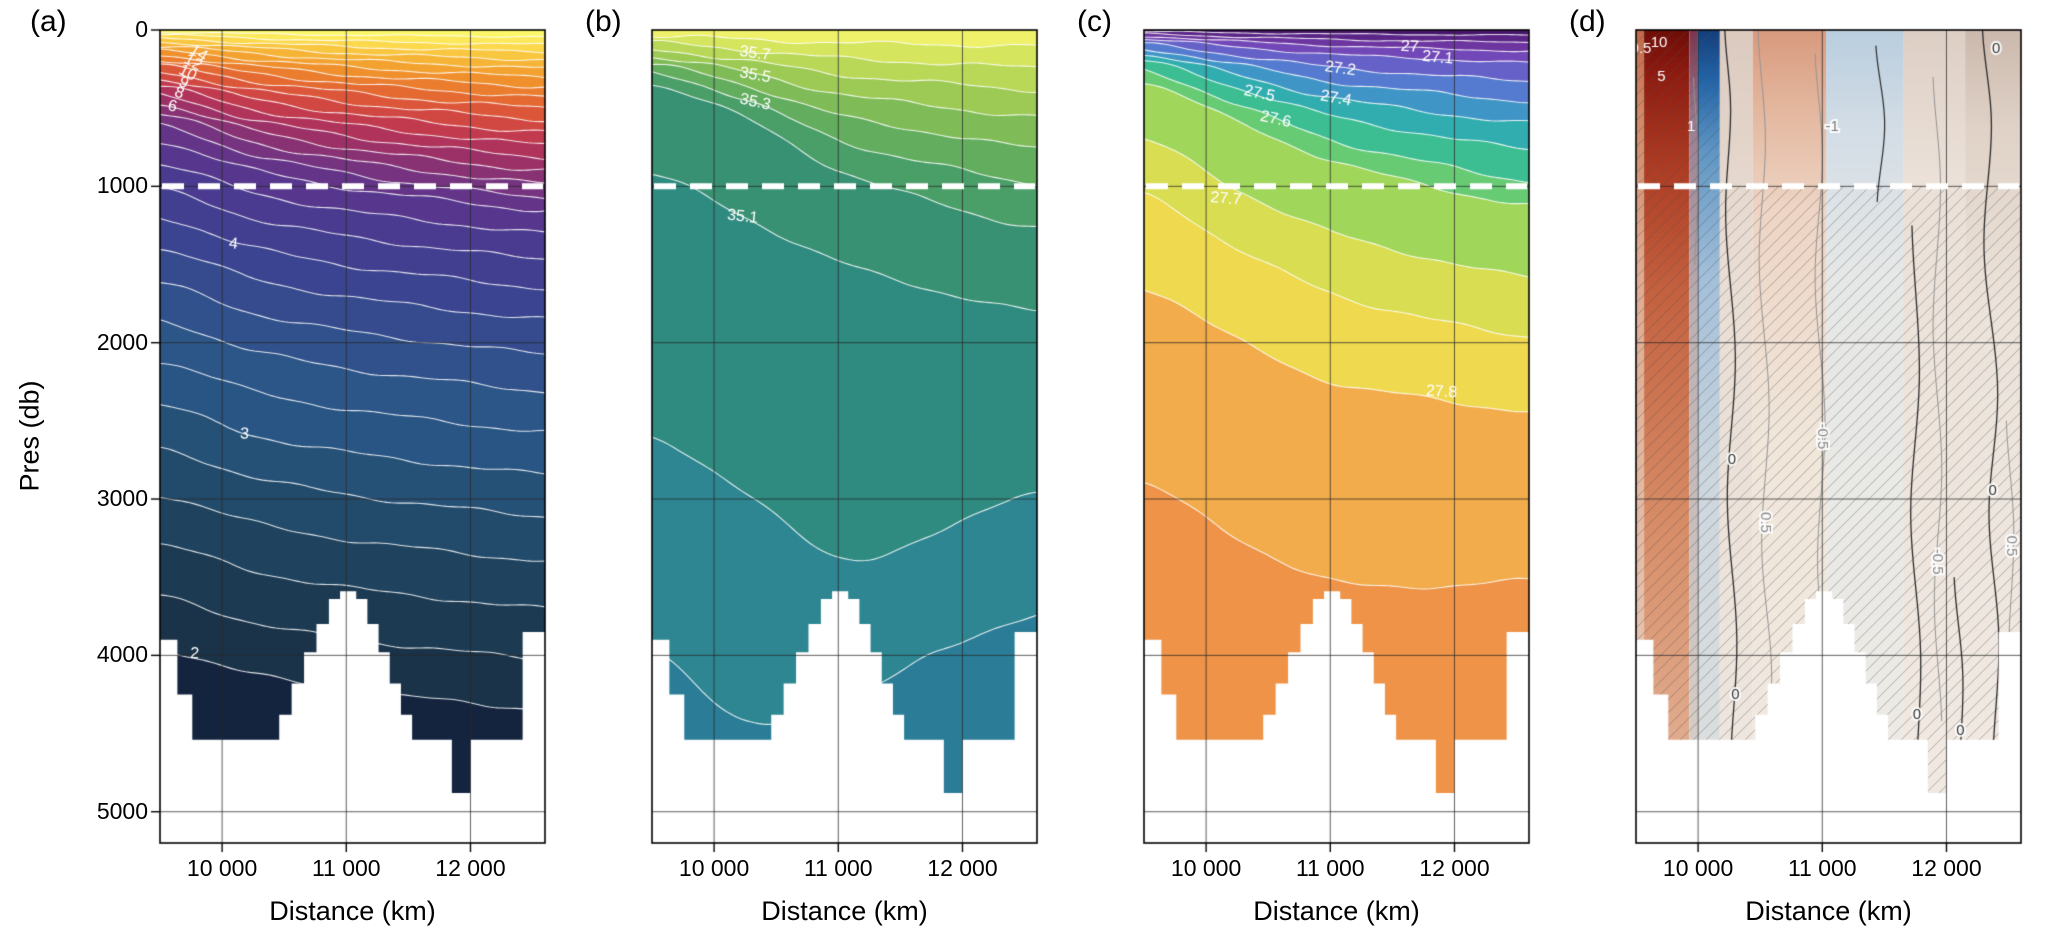 The image size is (2067, 951). What do you see at coordinates (1336, 911) in the screenshot?
I see `x-axis-title-c: Distance (km)` at bounding box center [1336, 911].